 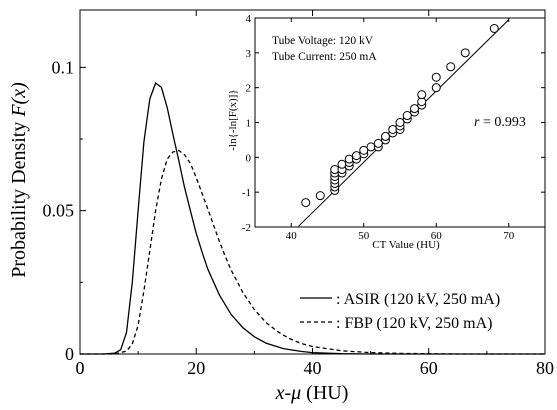 I want to click on legend-label-fbp: : FBP (120 kV, 250 mA), so click(x=414, y=323).